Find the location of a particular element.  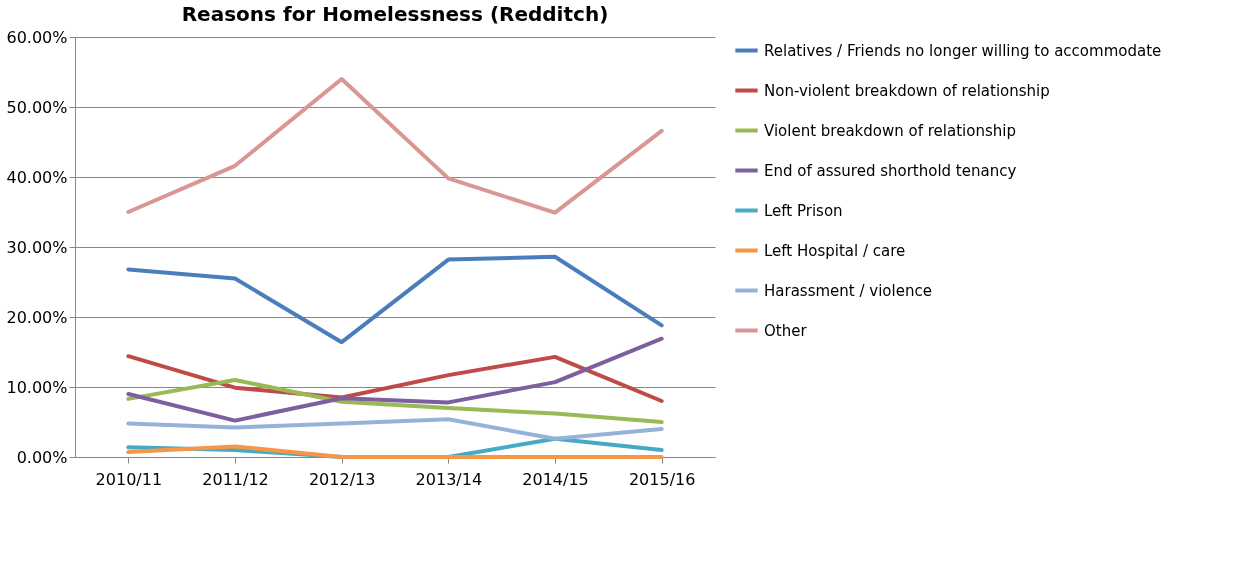

y-tick-label: 10.00% is located at coordinates (37, 387).